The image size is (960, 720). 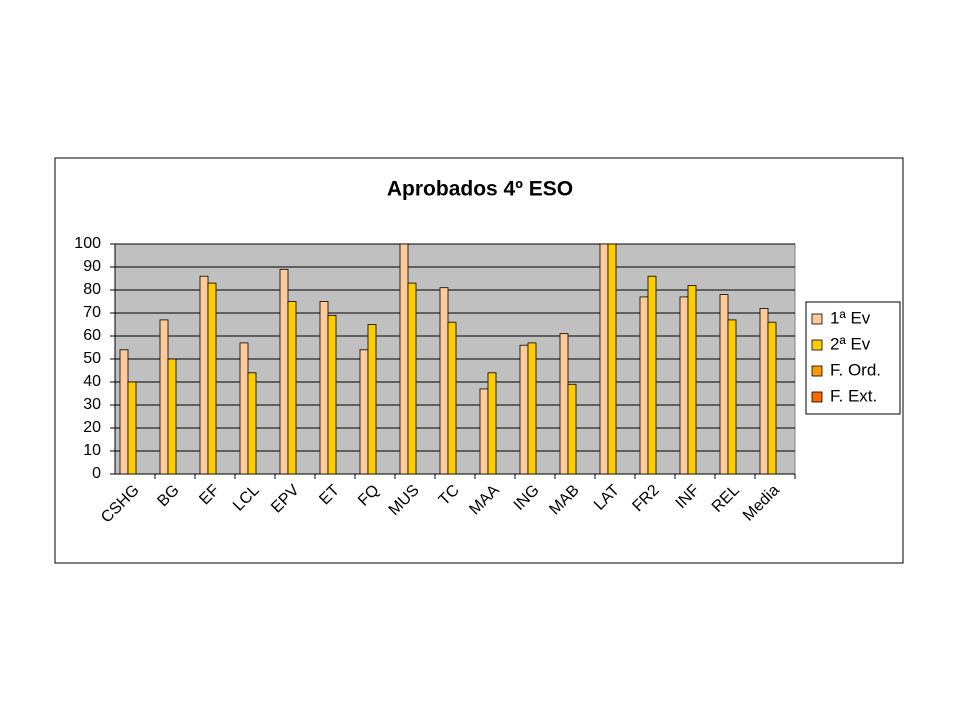 I want to click on y-tick-label: 10, so click(x=92, y=450).